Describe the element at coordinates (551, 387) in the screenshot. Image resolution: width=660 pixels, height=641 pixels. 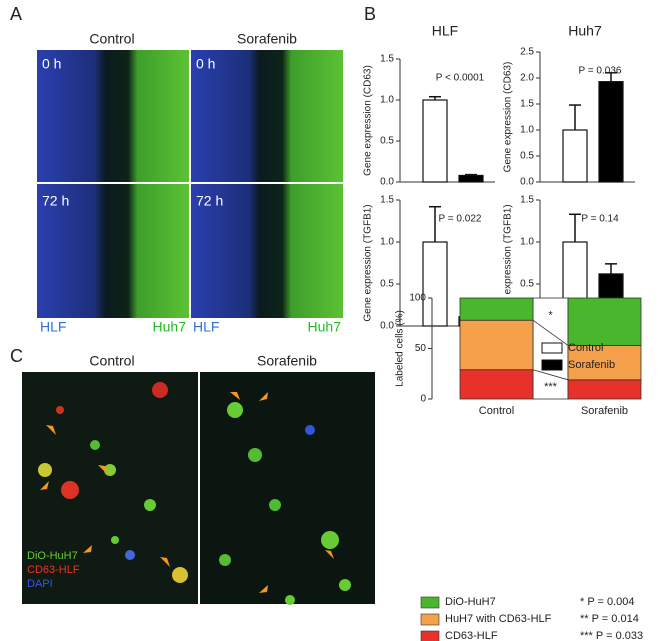
I see `significance: ***` at that location.